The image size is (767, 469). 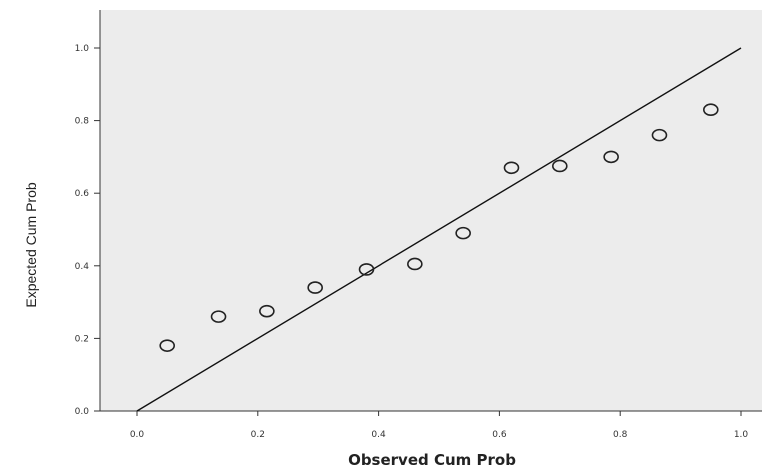 What do you see at coordinates (432, 460) in the screenshot?
I see `x-axis-title: Observed Cum Prob` at bounding box center [432, 460].